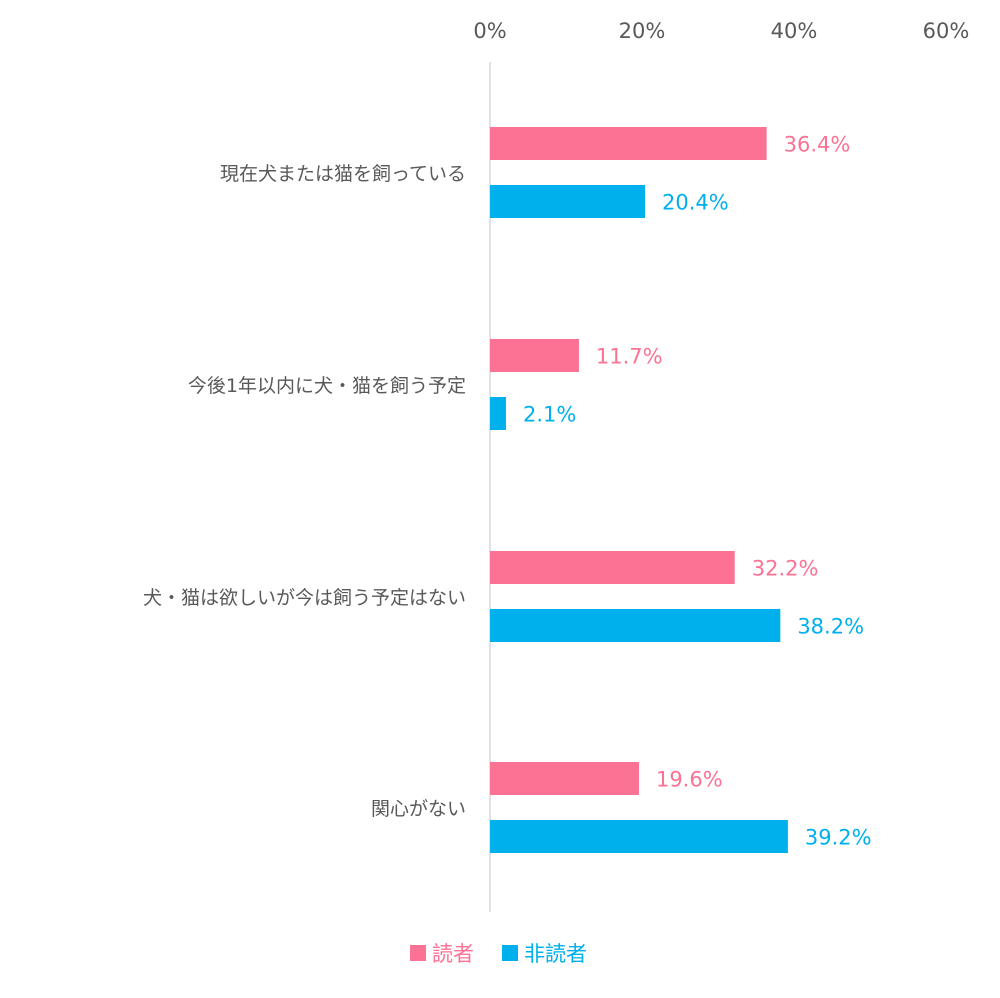  Describe the element at coordinates (629, 357) in the screenshot. I see `data-label: 11.7%` at that location.